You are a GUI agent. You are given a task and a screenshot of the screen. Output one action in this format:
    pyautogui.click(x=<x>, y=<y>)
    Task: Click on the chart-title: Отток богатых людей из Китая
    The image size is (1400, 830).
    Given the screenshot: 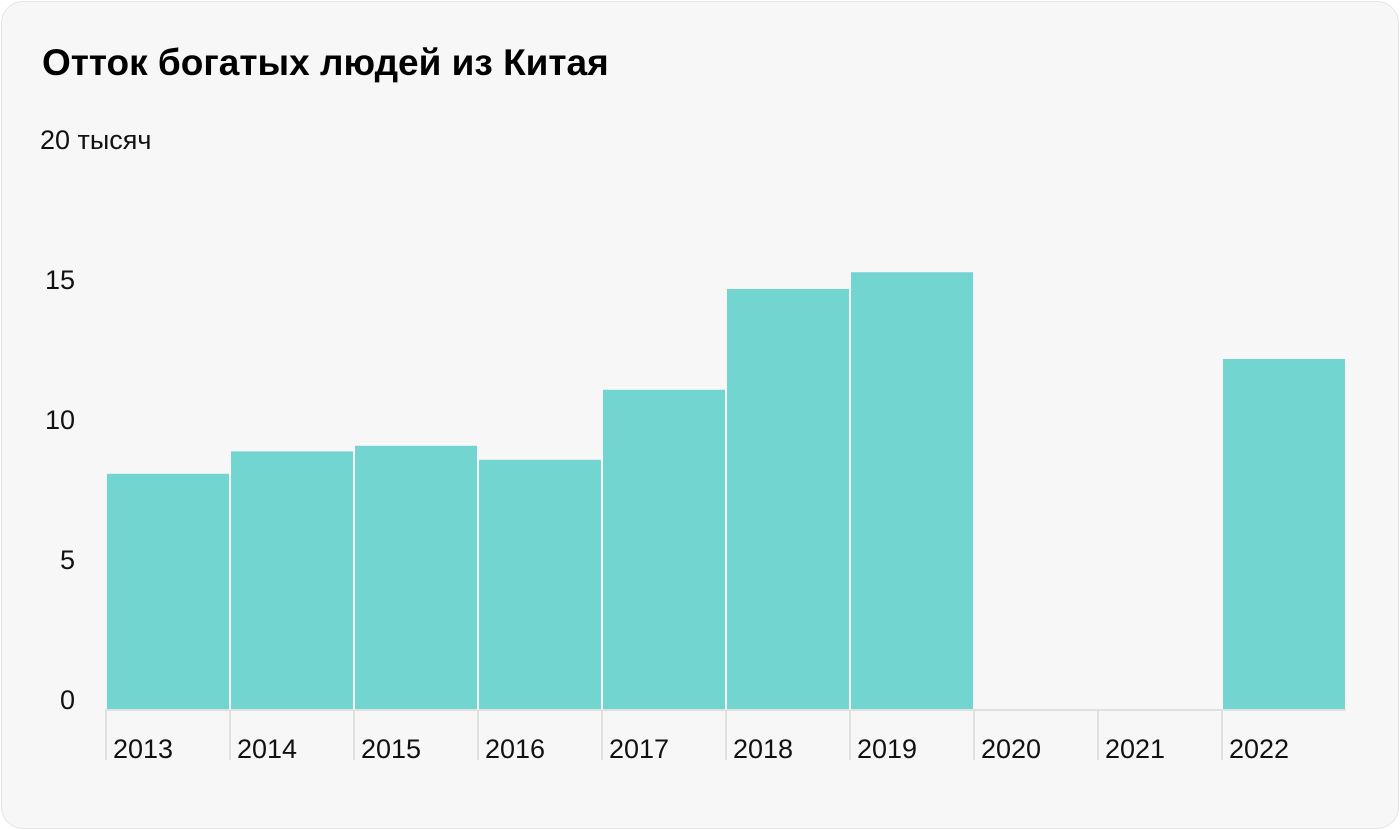 What is the action you would take?
    pyautogui.click(x=325, y=62)
    